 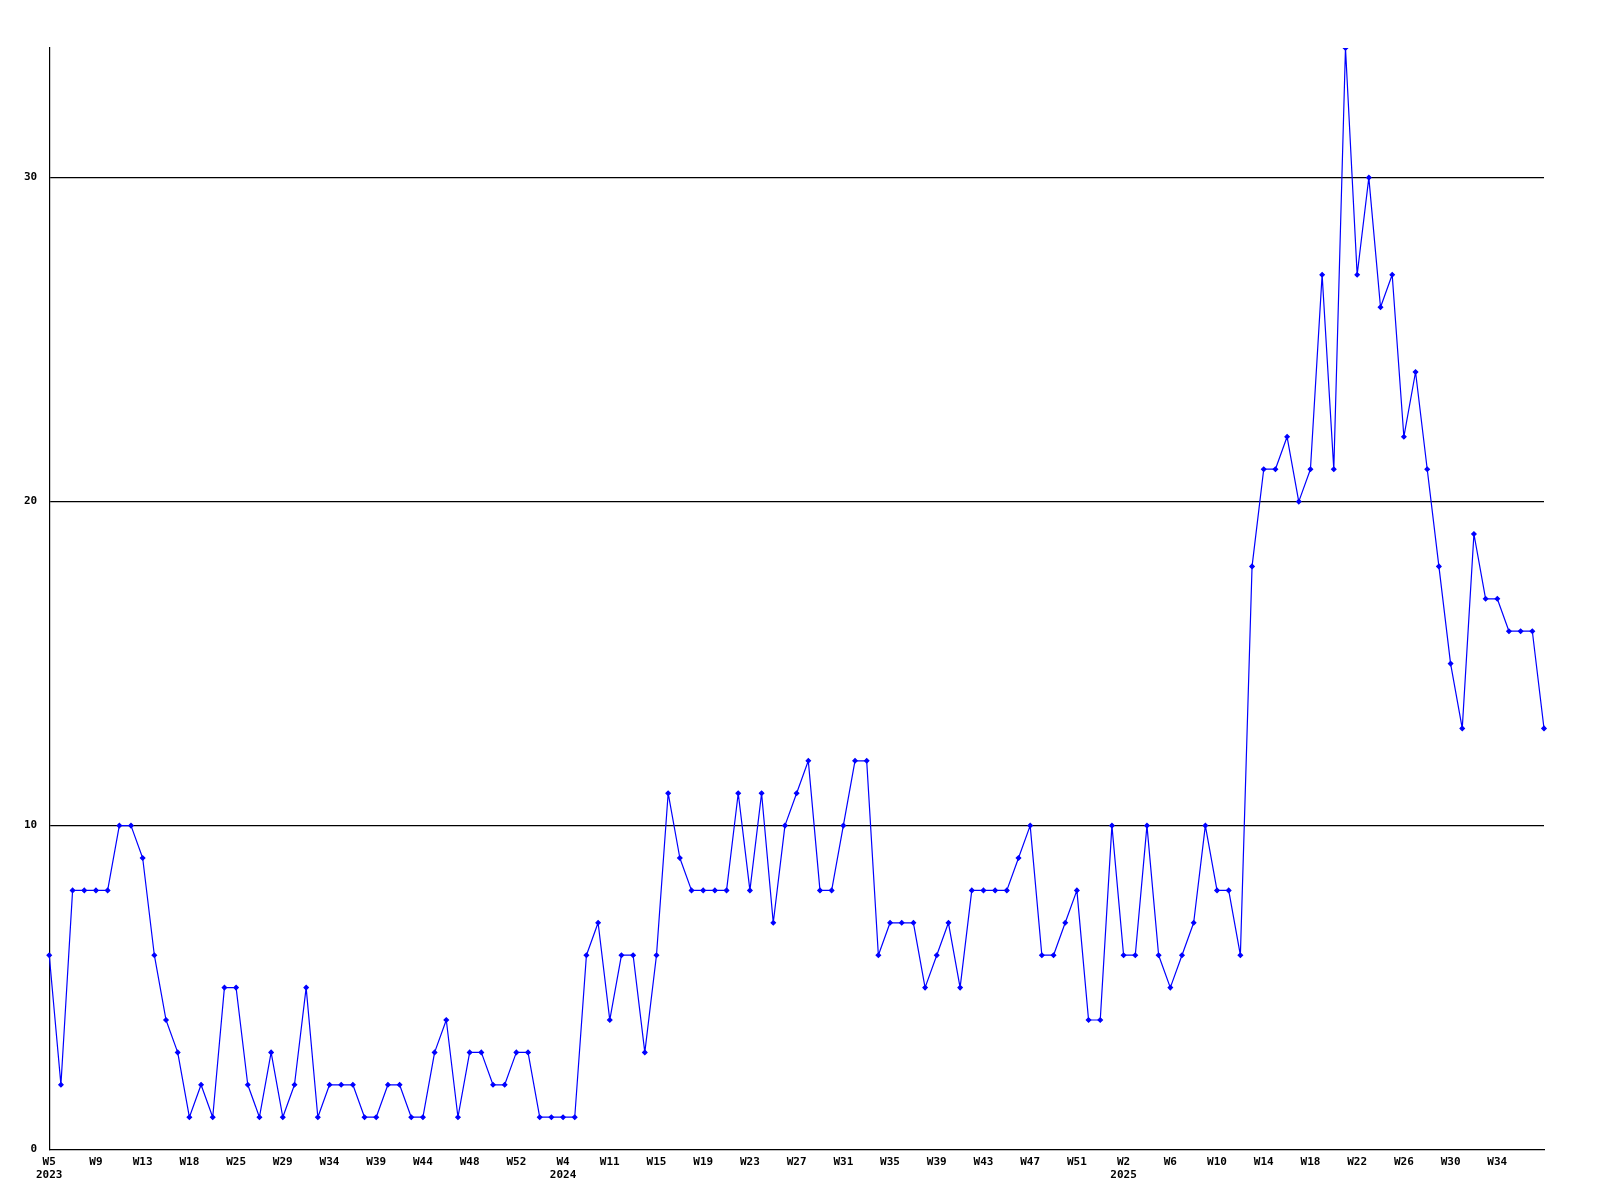 What do you see at coordinates (843, 1162) in the screenshot?
I see `x-tick-label: W31` at bounding box center [843, 1162].